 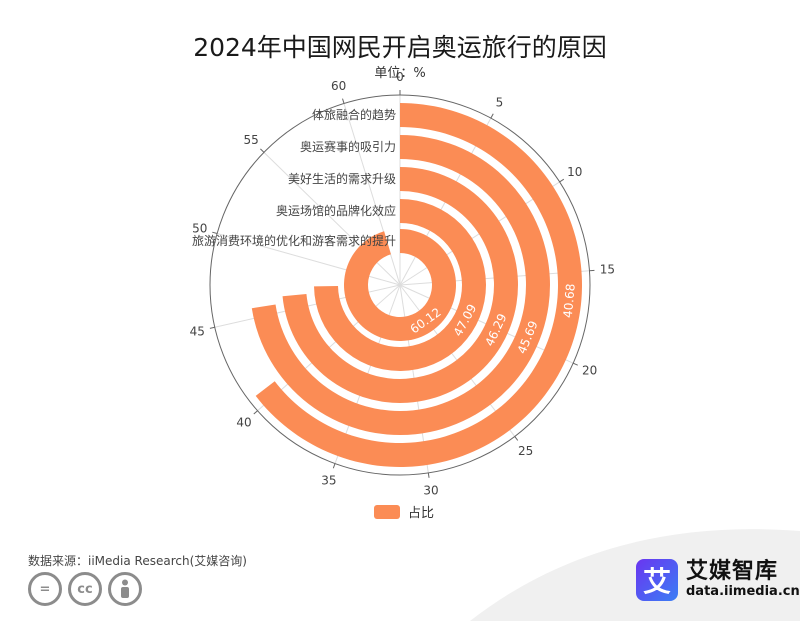 I want to click on angle-tick-label: 55, so click(x=250, y=140).